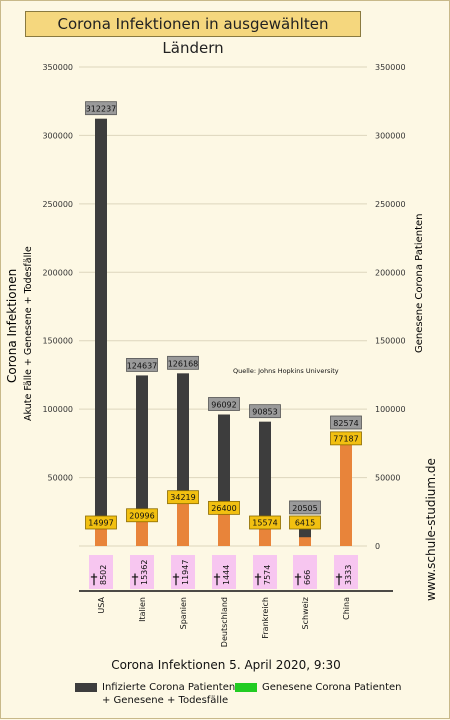 The width and height of the screenshot is (450, 720). Describe the element at coordinates (390, 67) in the screenshot. I see `y-tick-label-right: 350000` at that location.